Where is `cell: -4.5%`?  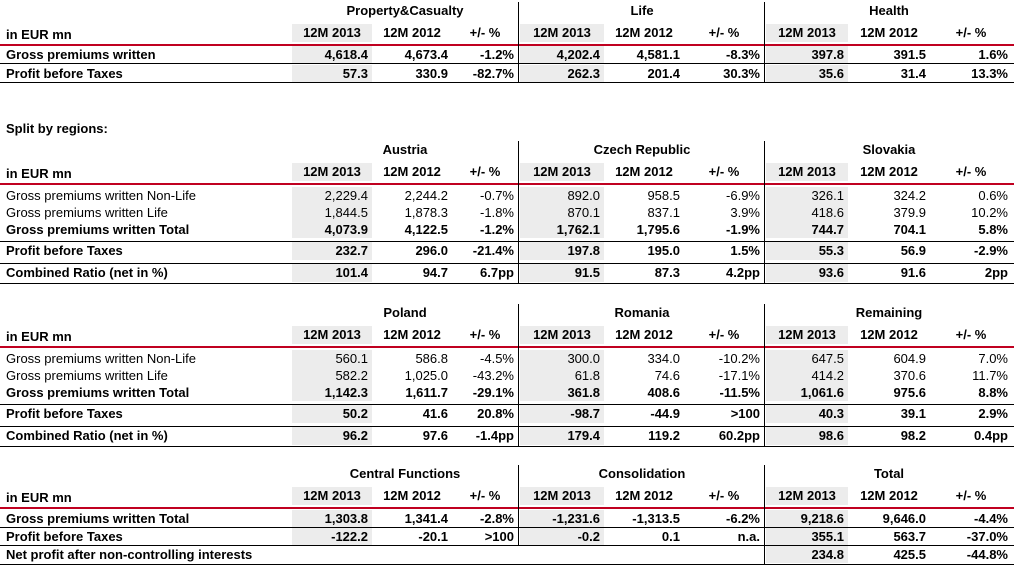
cell: -4.5% is located at coordinates (497, 358).